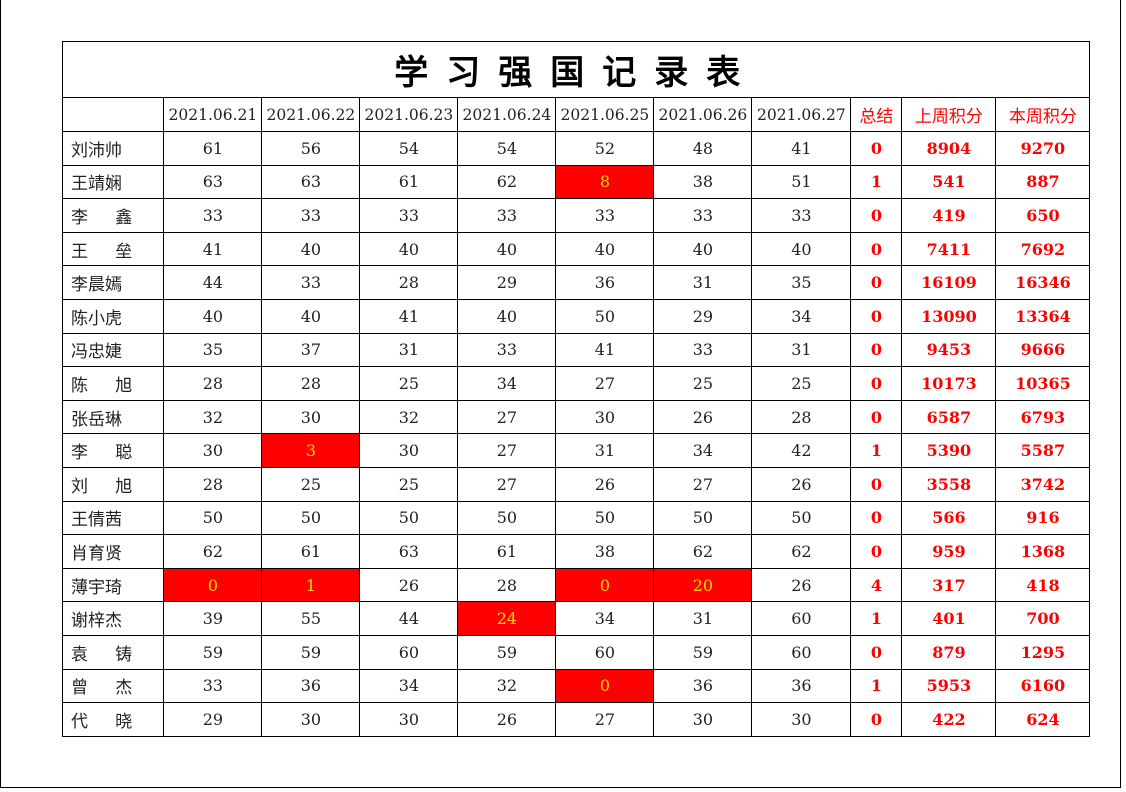  What do you see at coordinates (113, 518) in the screenshot?
I see `name-cell: 王倩茜` at bounding box center [113, 518].